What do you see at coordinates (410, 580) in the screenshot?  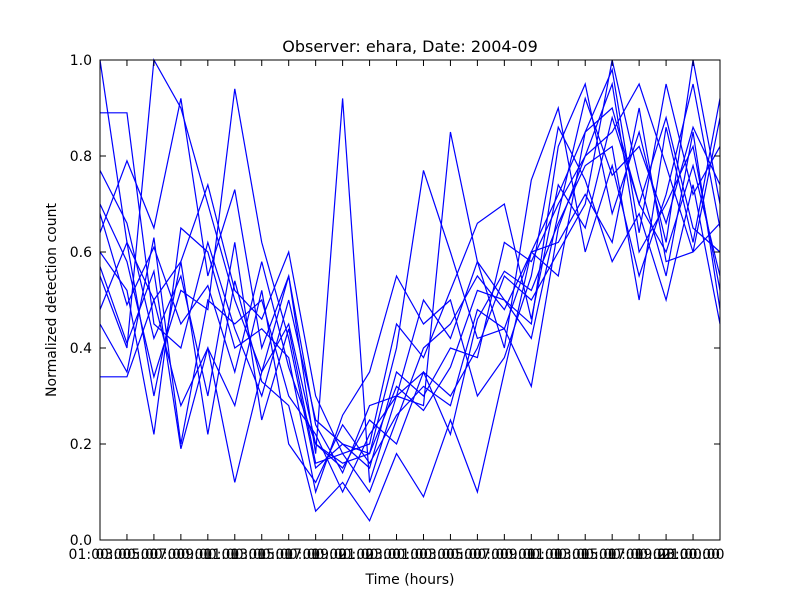 I see `x-axis-label: Time (hours)` at bounding box center [410, 580].